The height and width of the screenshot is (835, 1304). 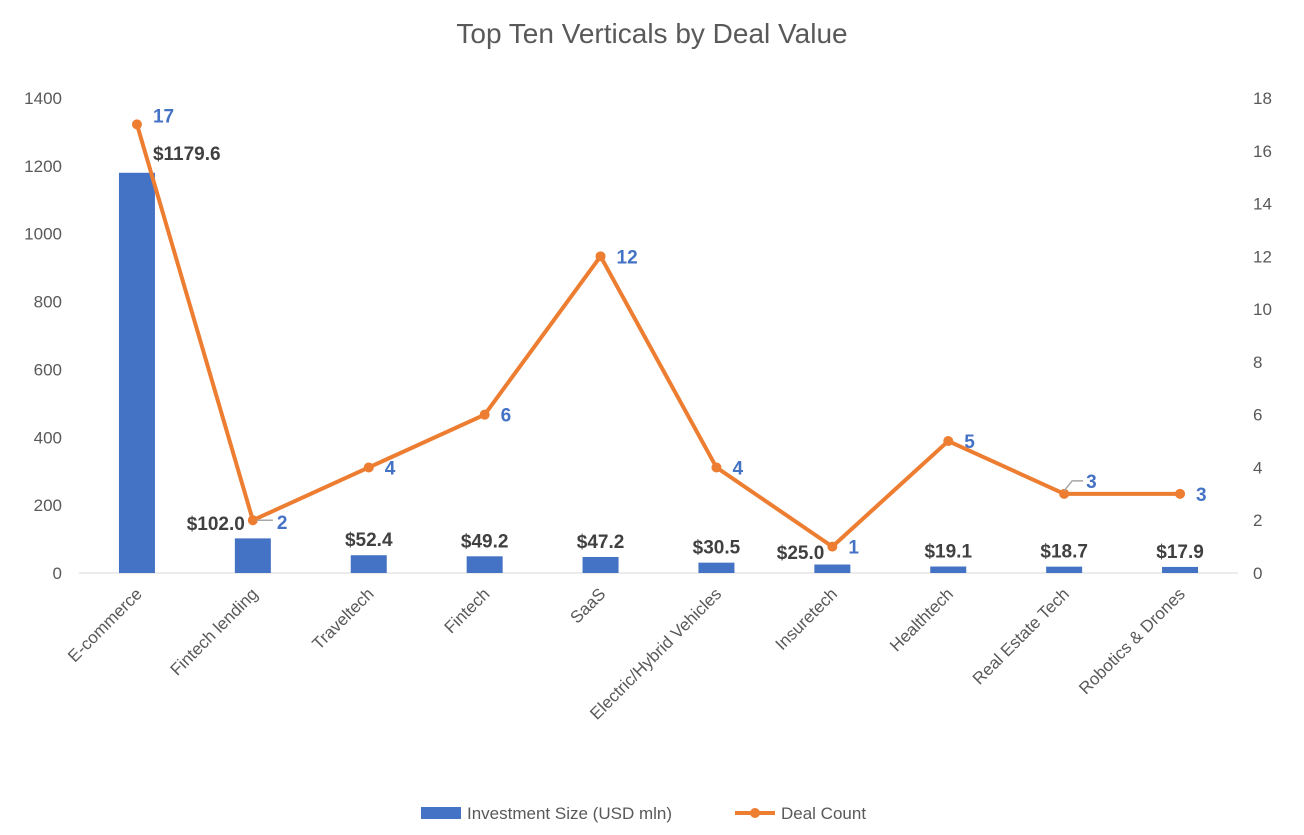 I want to click on left-axis-tick: 1400, so click(x=43, y=98).